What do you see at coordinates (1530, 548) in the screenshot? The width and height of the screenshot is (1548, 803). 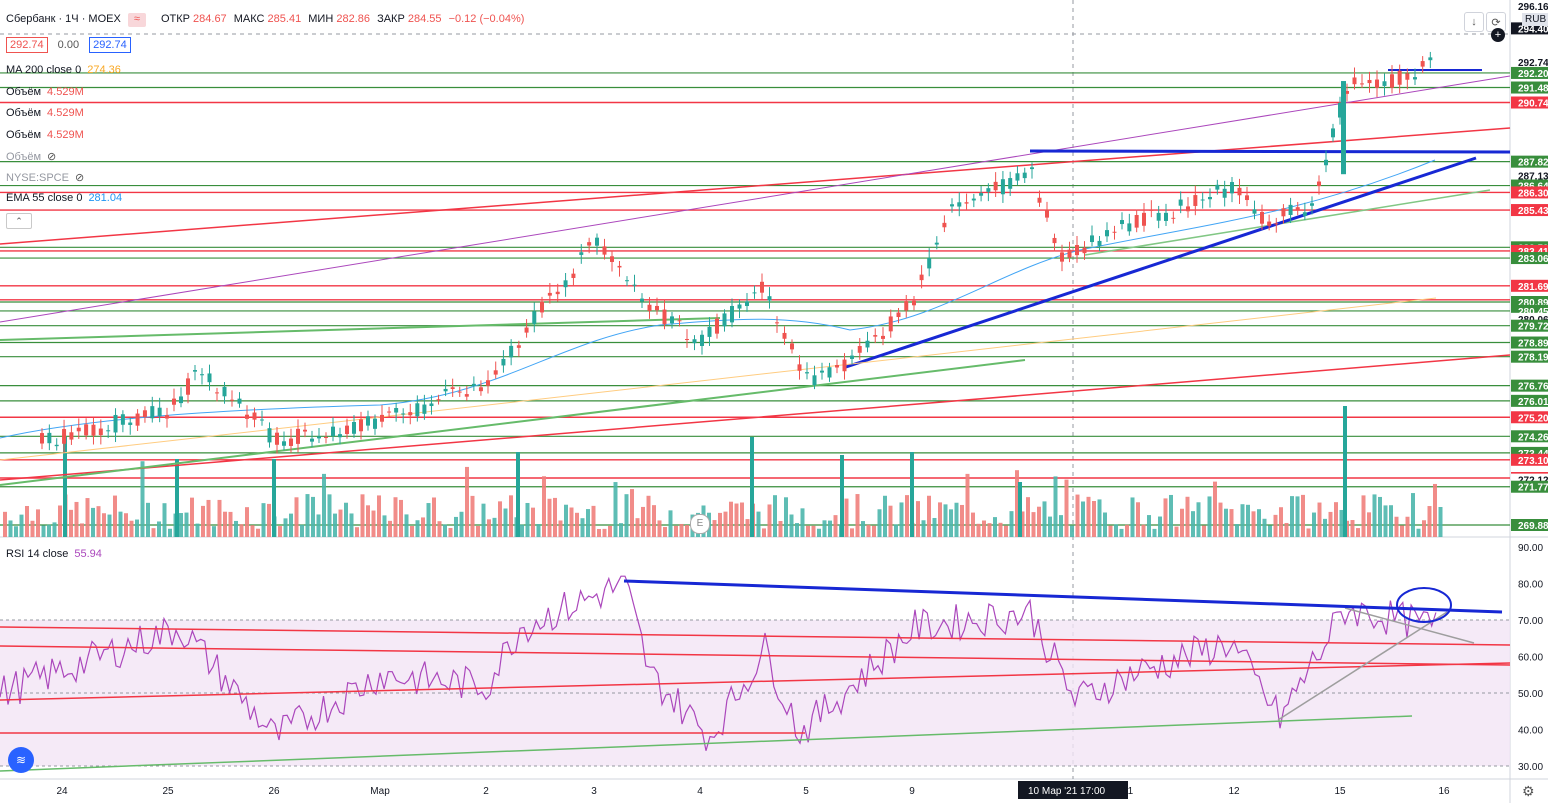 I see `rsi-axis-label: 90.00` at bounding box center [1530, 548].